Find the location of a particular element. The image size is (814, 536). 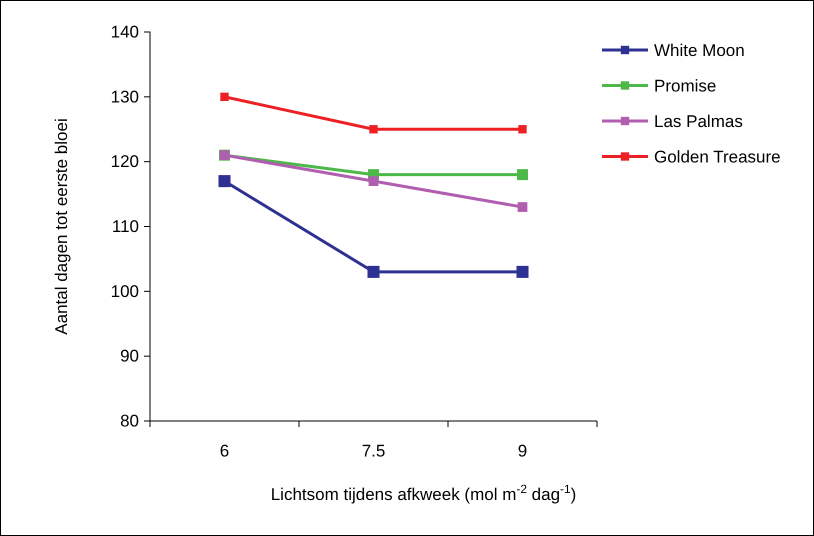

x-tick-label: 7.5 is located at coordinates (374, 450).